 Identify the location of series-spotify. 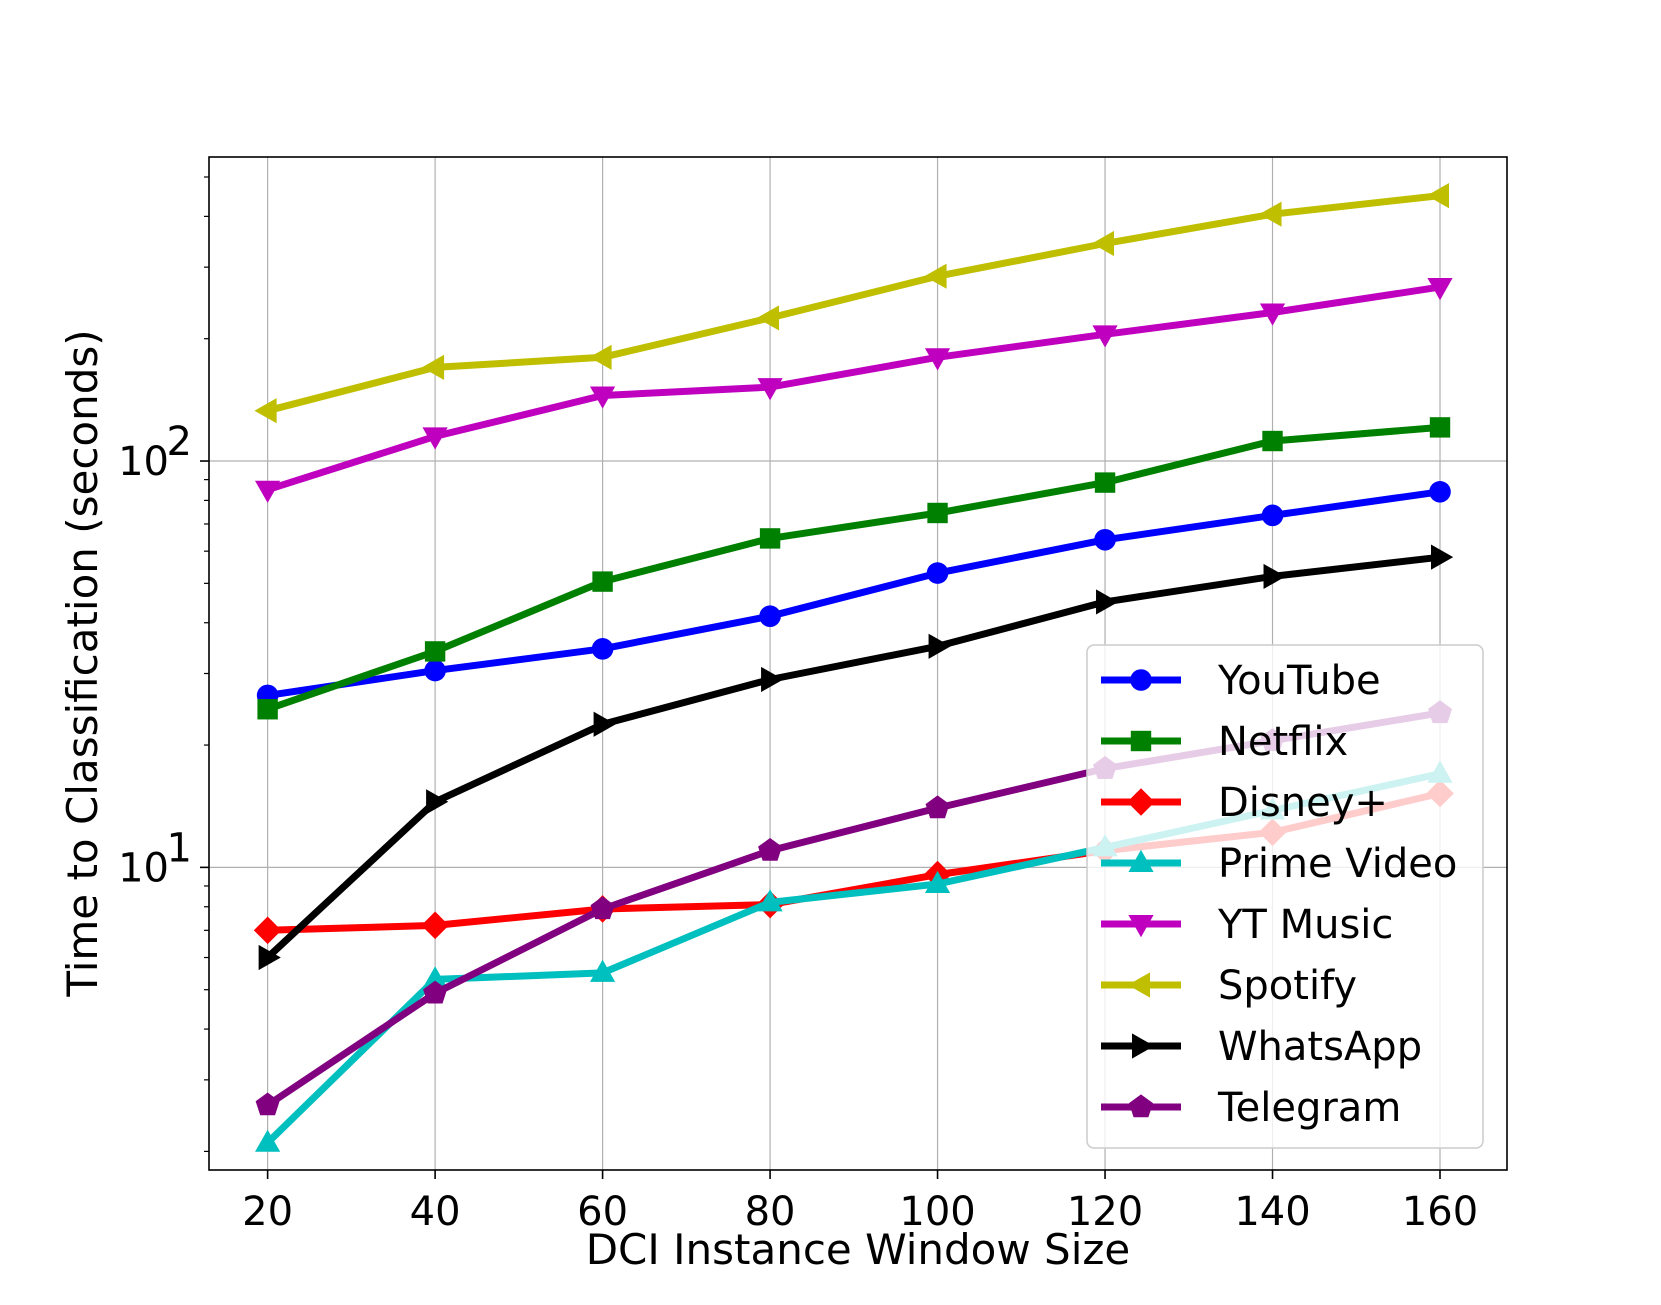
(852, 303).